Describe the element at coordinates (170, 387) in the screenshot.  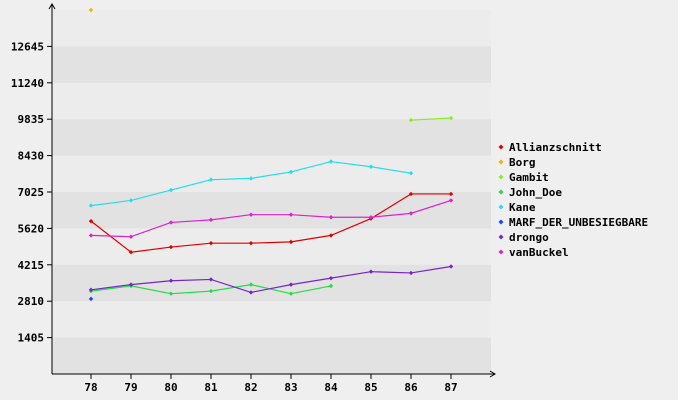
I see `x-tick-label: 80` at that location.